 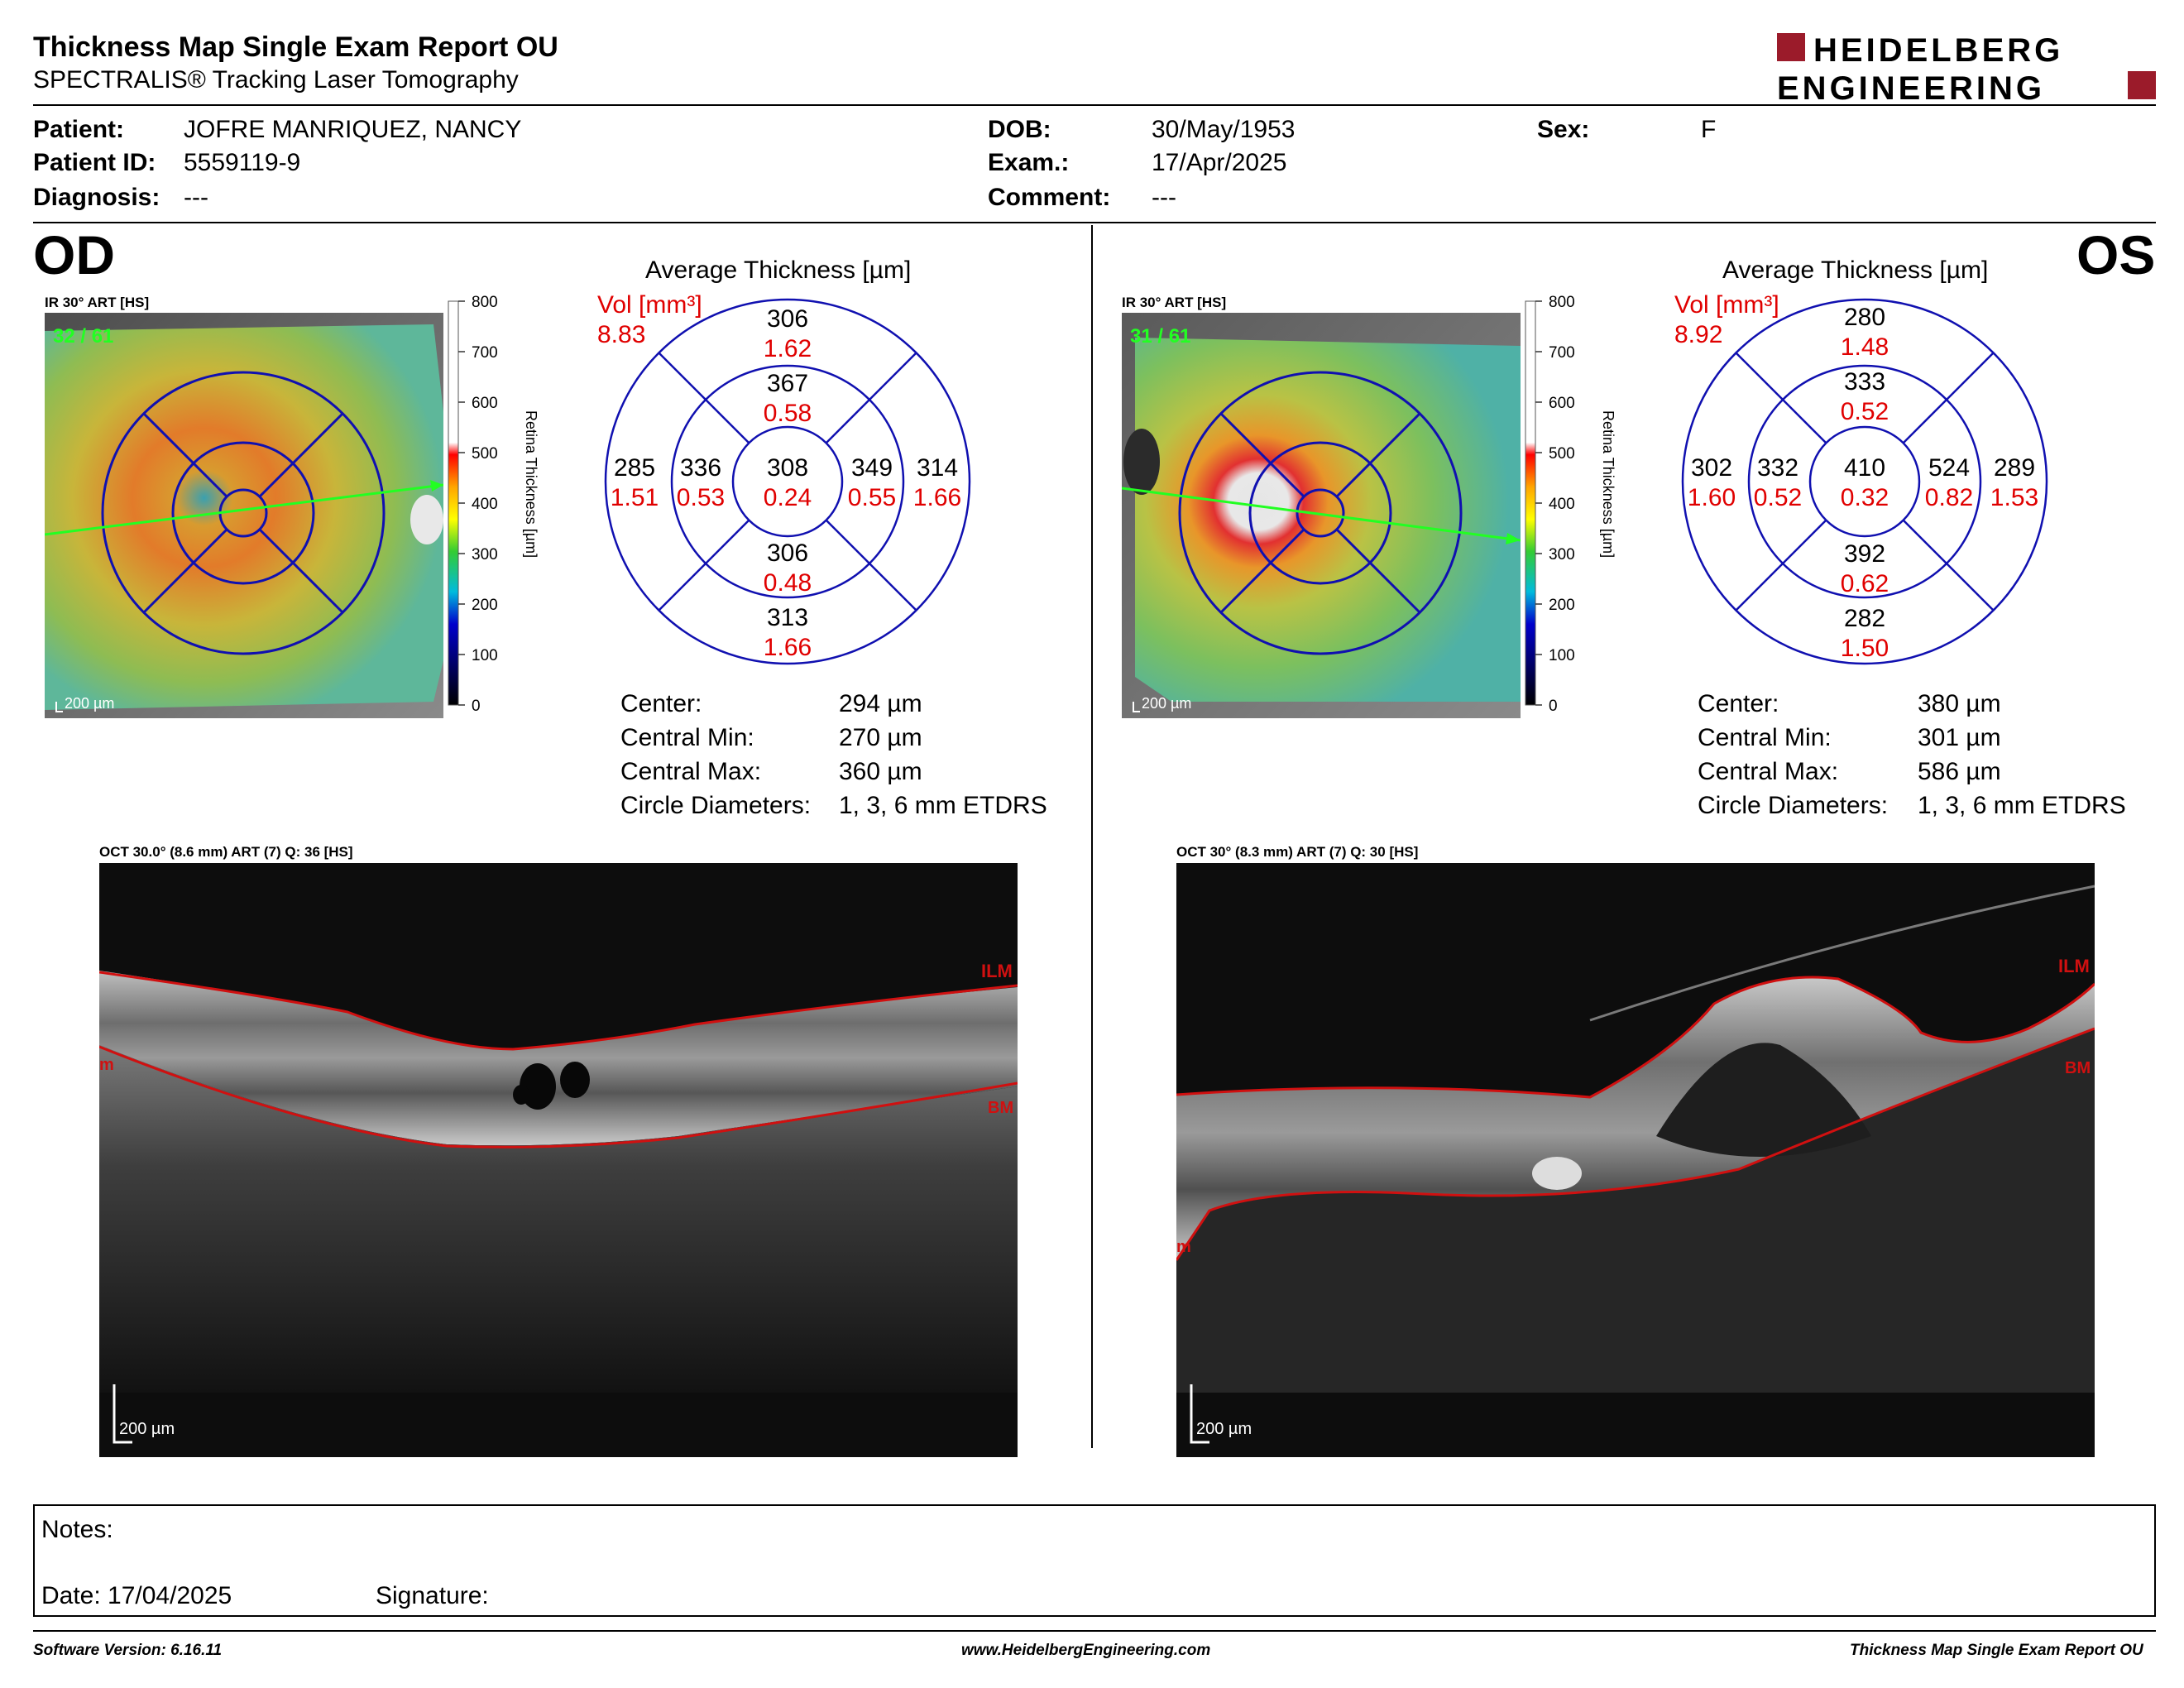 I want to click on os-outer-sup-volume: 1.48, so click(x=1865, y=347).